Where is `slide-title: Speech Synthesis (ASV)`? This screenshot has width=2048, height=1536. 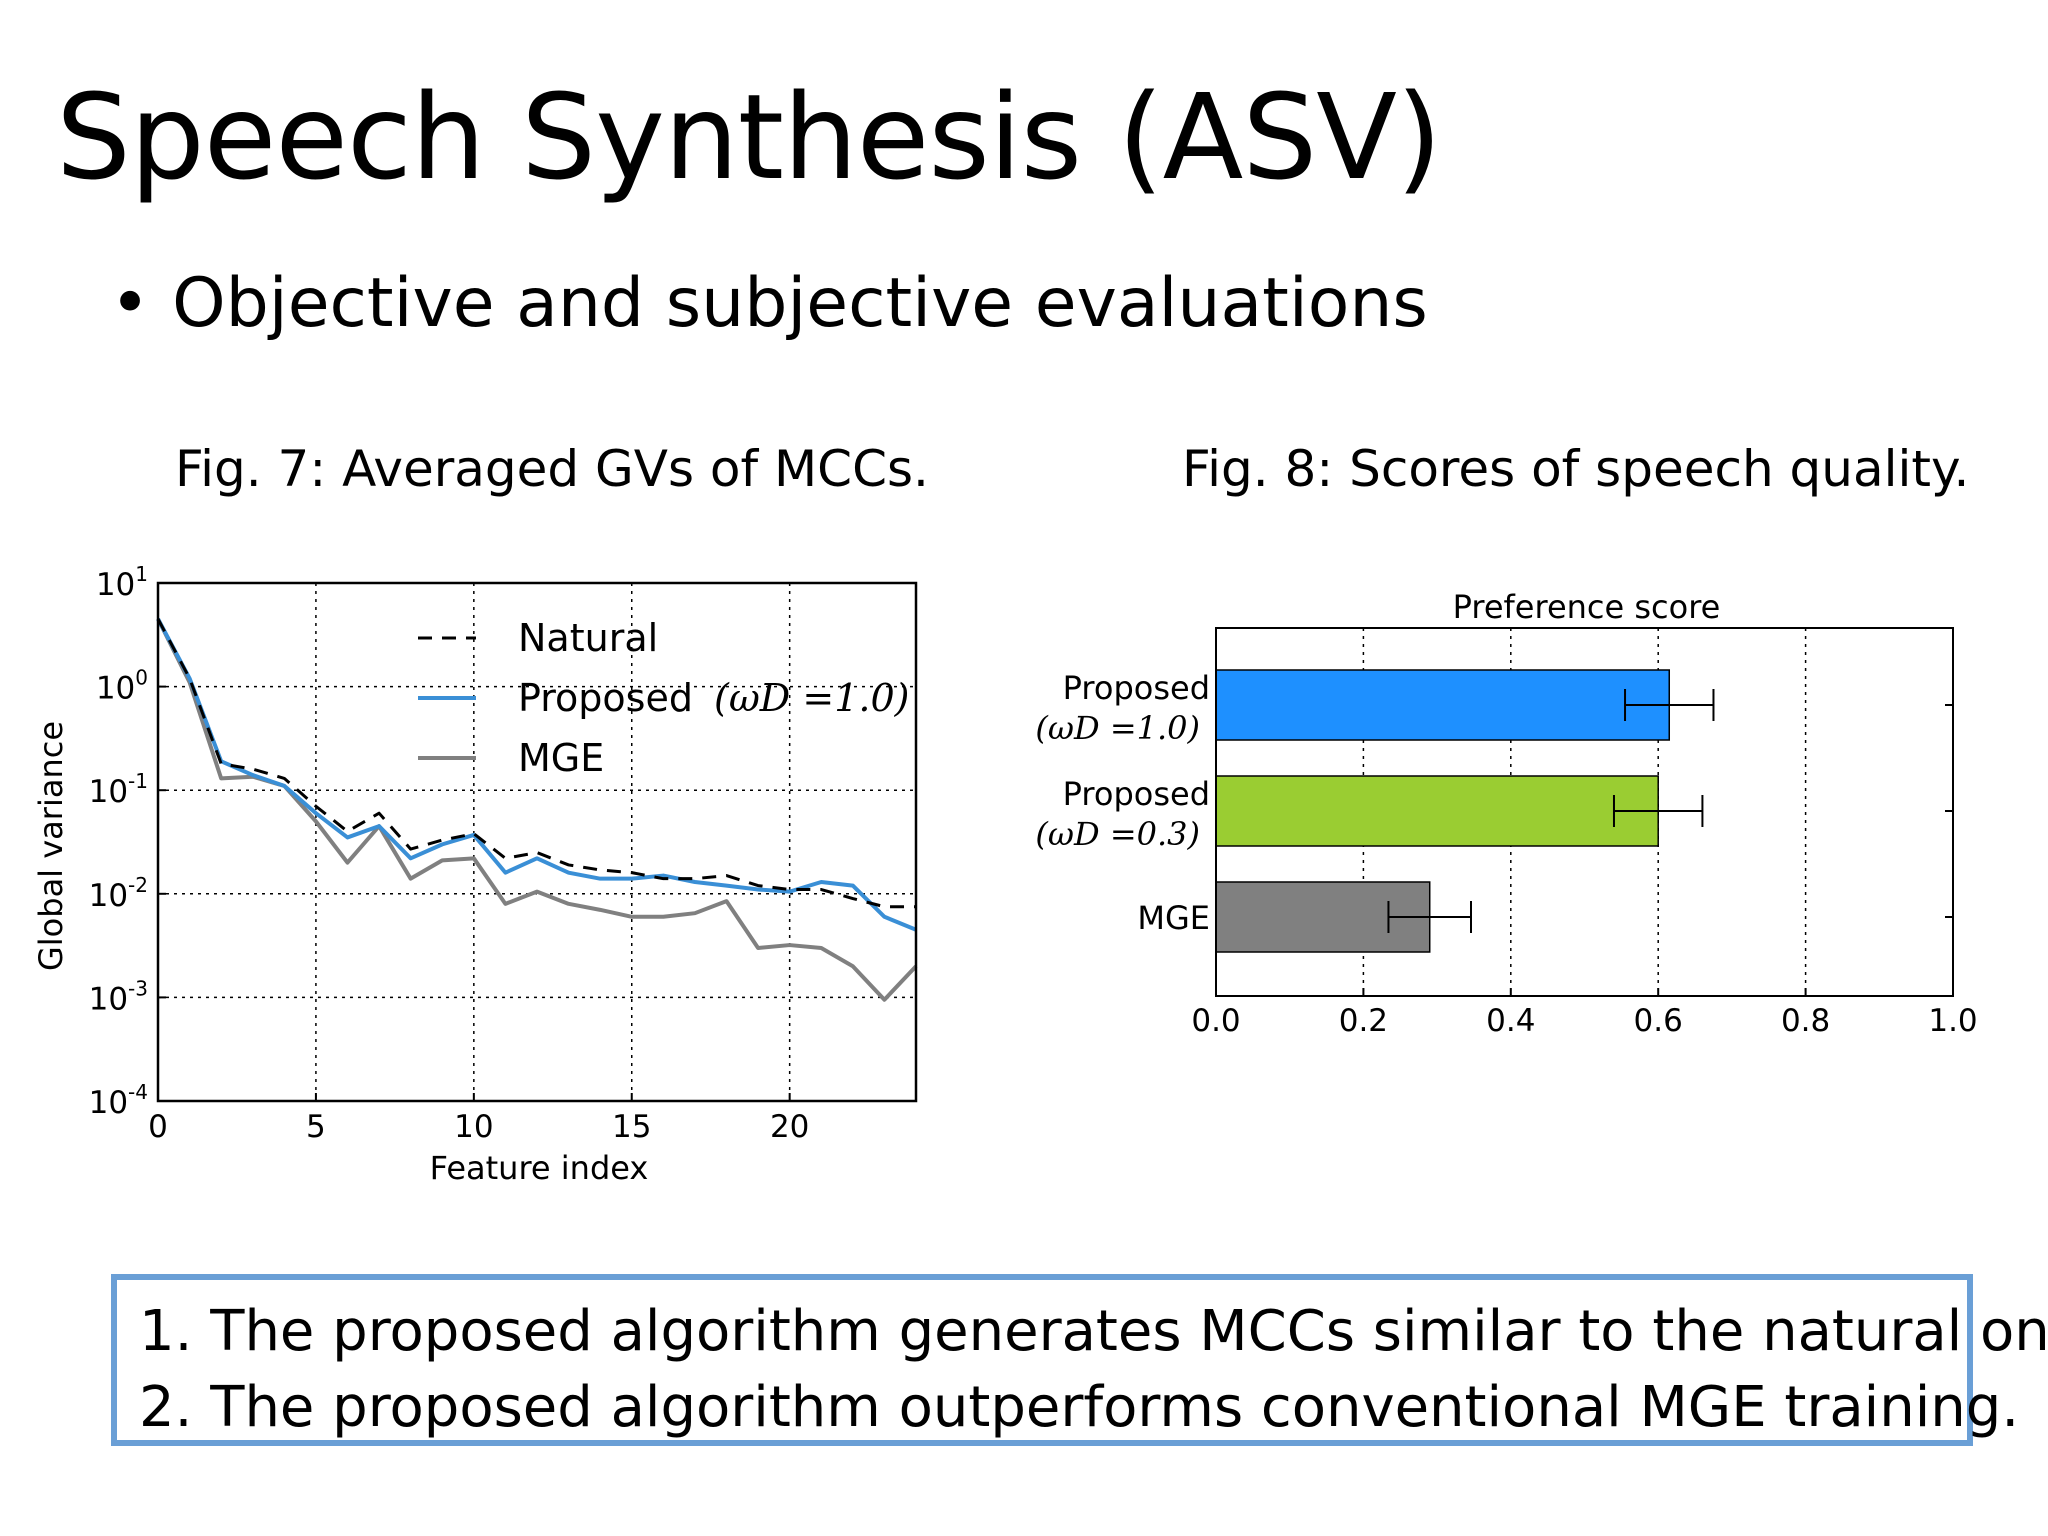 slide-title: Speech Synthesis (ASV) is located at coordinates (749, 137).